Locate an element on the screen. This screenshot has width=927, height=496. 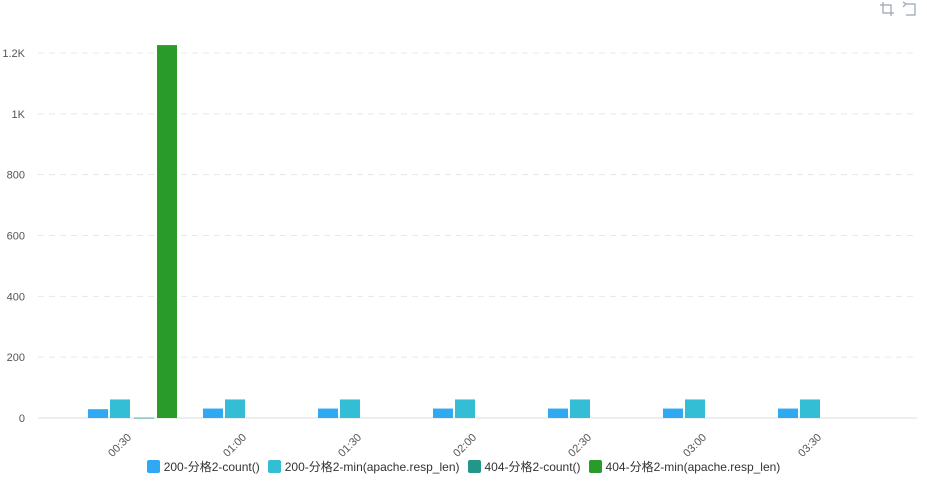
chart-toolbar is located at coordinates (898, 9).